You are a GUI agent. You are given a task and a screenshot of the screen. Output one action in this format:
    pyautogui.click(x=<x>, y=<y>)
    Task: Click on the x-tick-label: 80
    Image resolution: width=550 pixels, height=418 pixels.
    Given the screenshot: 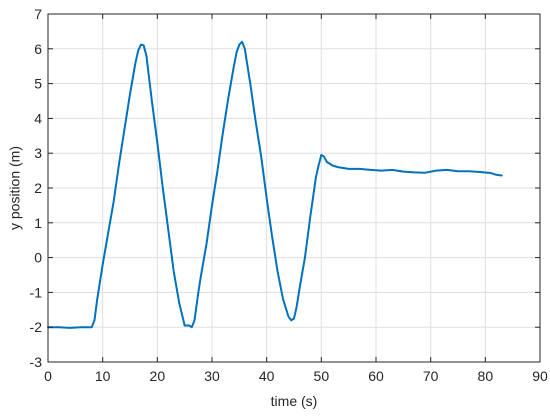 What is the action you would take?
    pyautogui.click(x=486, y=376)
    